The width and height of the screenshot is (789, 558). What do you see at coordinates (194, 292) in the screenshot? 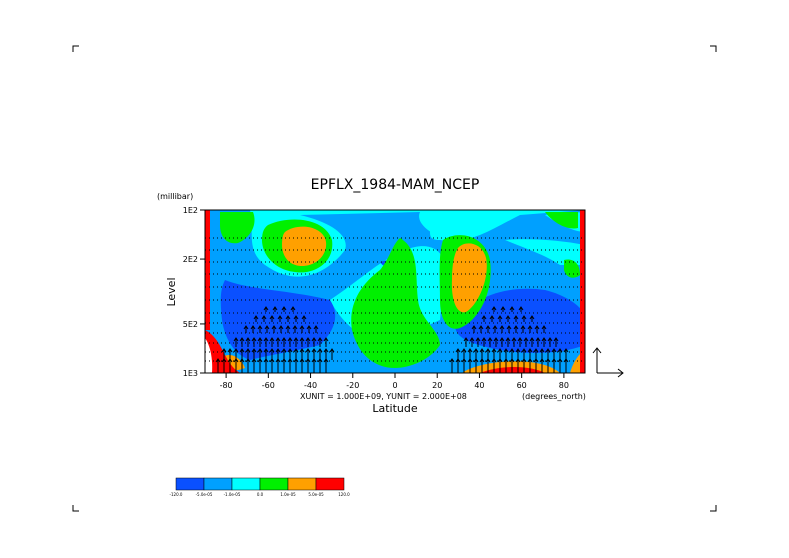
I see `y-axis: 1E2 2E2 5E2 1E3` at bounding box center [194, 292].